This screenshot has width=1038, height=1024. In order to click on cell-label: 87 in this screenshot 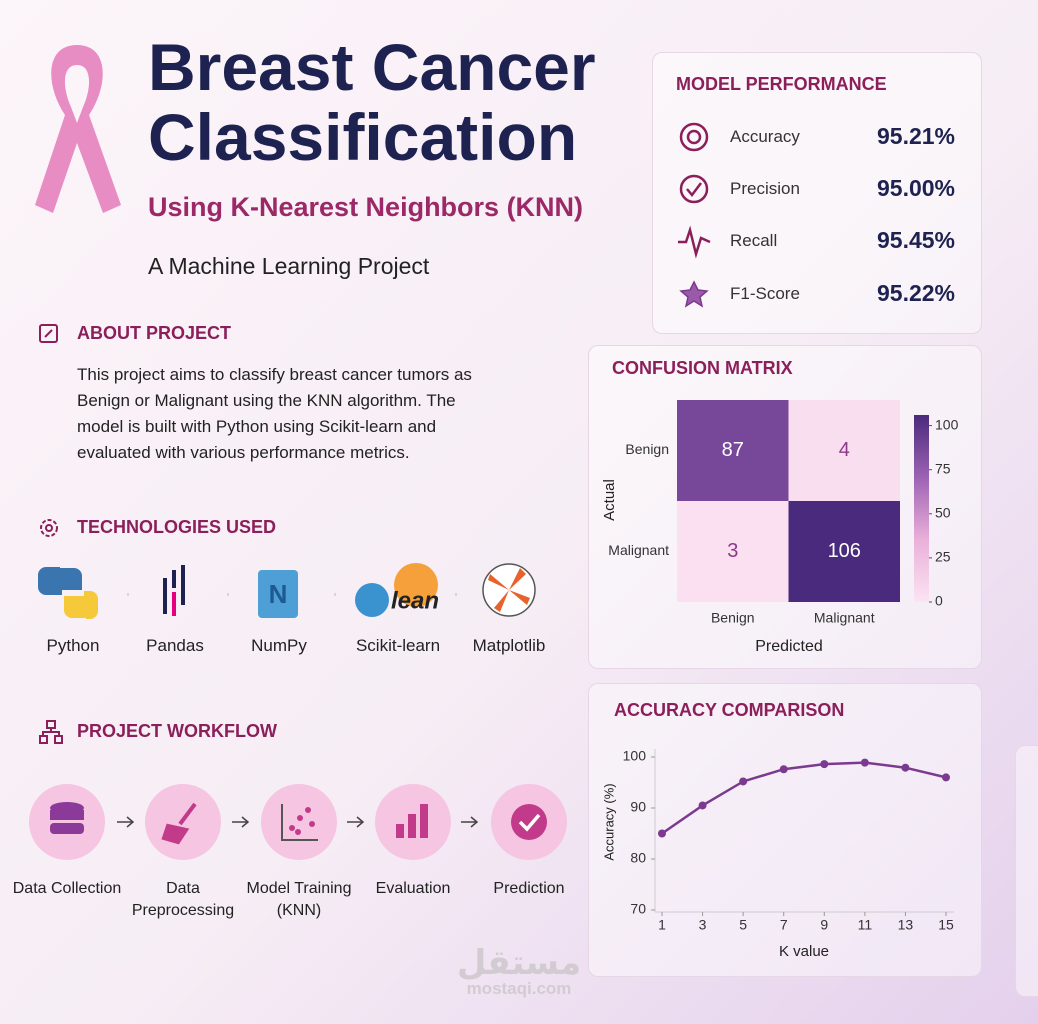, I will do `click(733, 450)`.